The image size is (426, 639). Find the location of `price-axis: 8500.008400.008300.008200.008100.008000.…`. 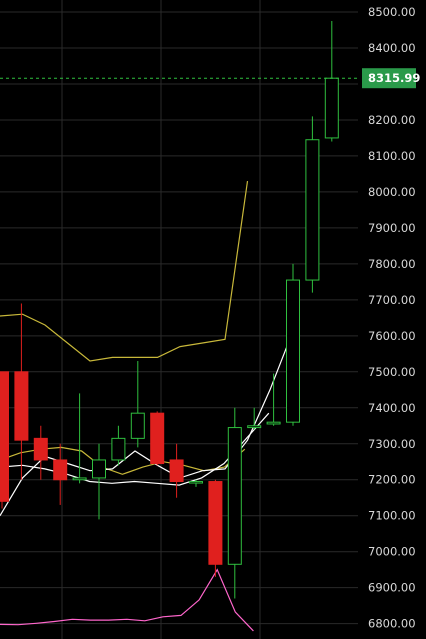

price-axis: 8500.008400.008300.008200.008100.008000.… is located at coordinates (391, 318).